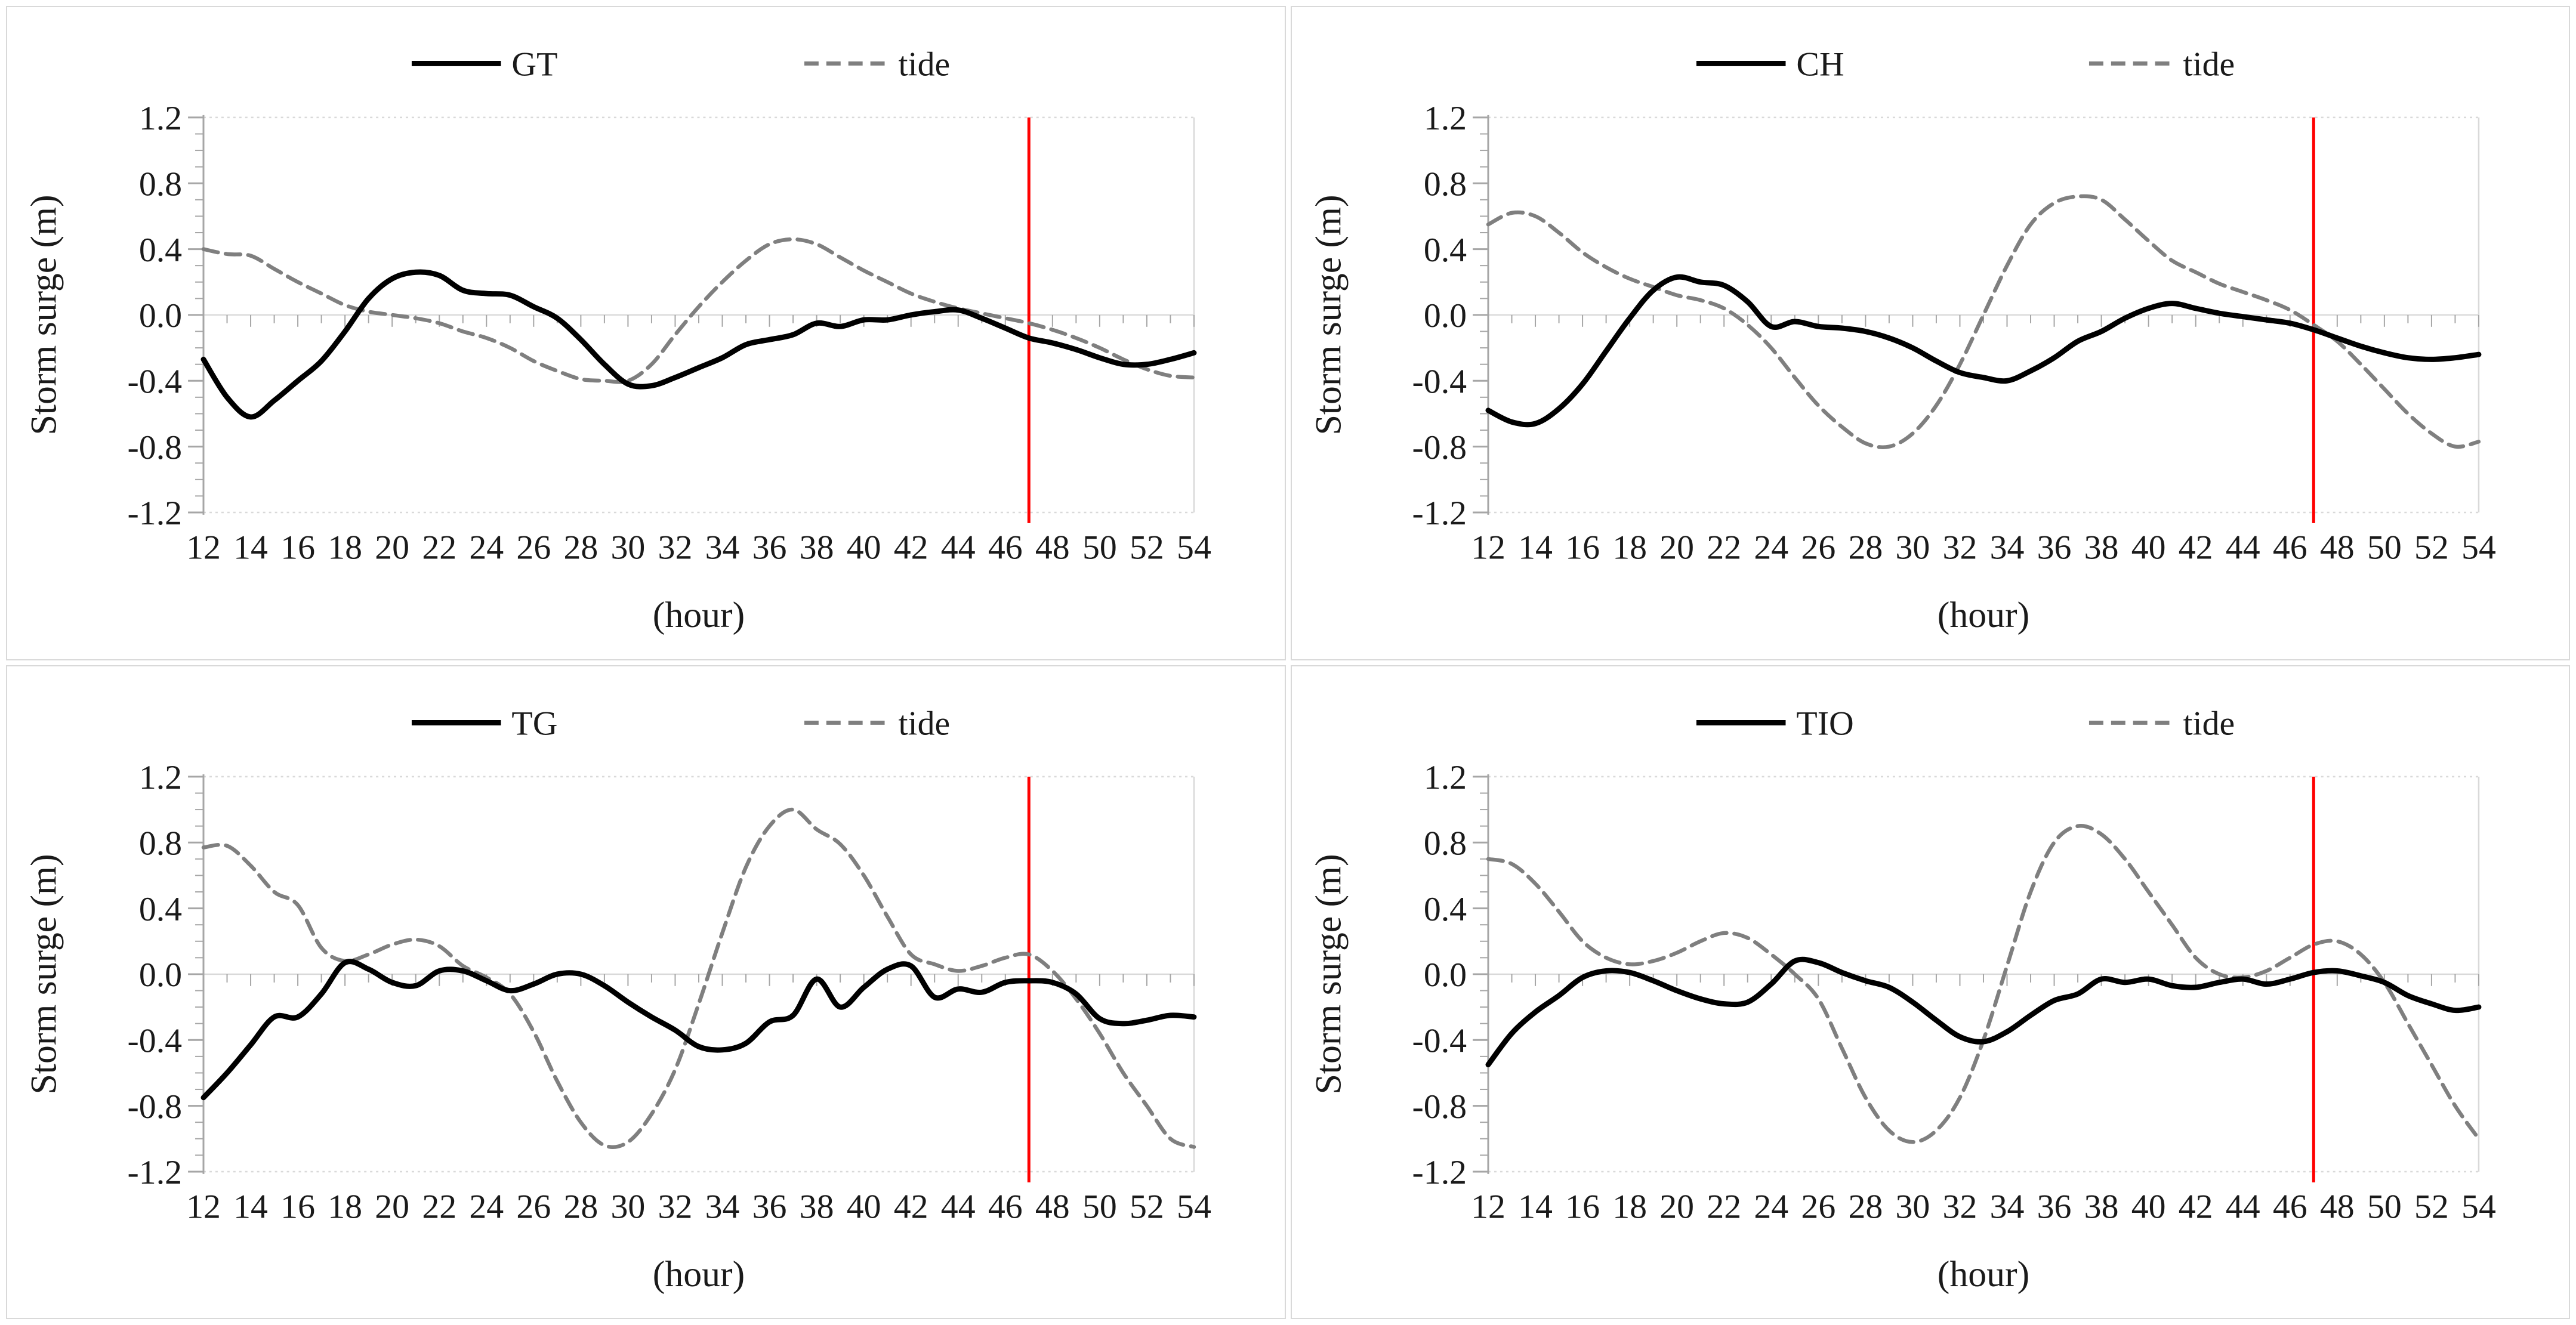 The height and width of the screenshot is (1325, 2576). Describe the element at coordinates (1677, 548) in the screenshot. I see `x-tick-label: 20` at that location.